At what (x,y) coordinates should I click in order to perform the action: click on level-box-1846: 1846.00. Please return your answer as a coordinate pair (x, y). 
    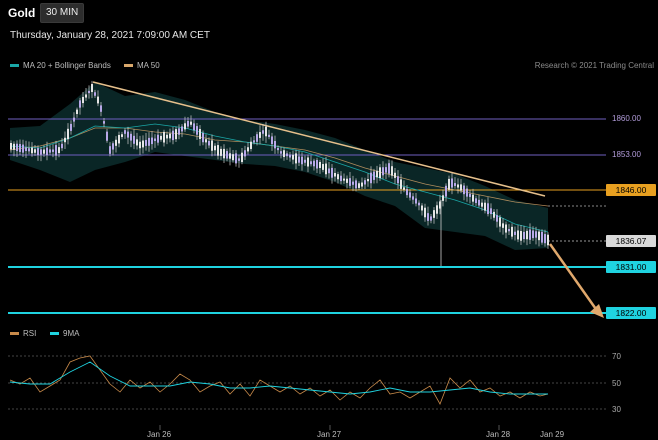
    Looking at the image, I should click on (631, 190).